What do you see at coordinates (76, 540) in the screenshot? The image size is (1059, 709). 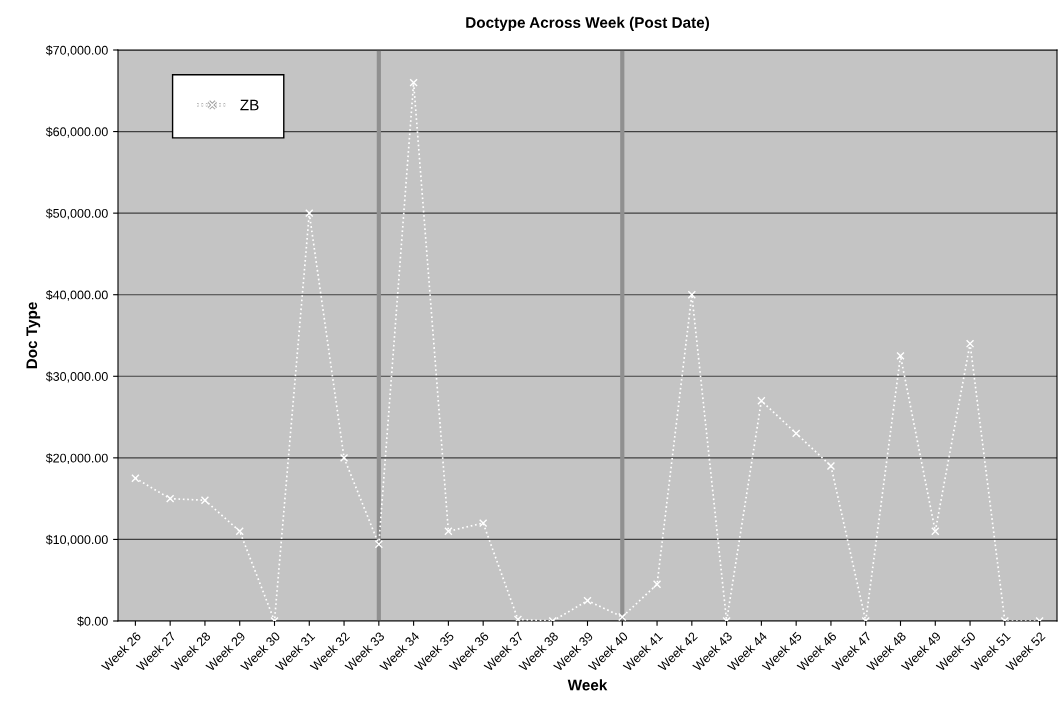 I see `y-tick-label: $10,000.00` at bounding box center [76, 540].